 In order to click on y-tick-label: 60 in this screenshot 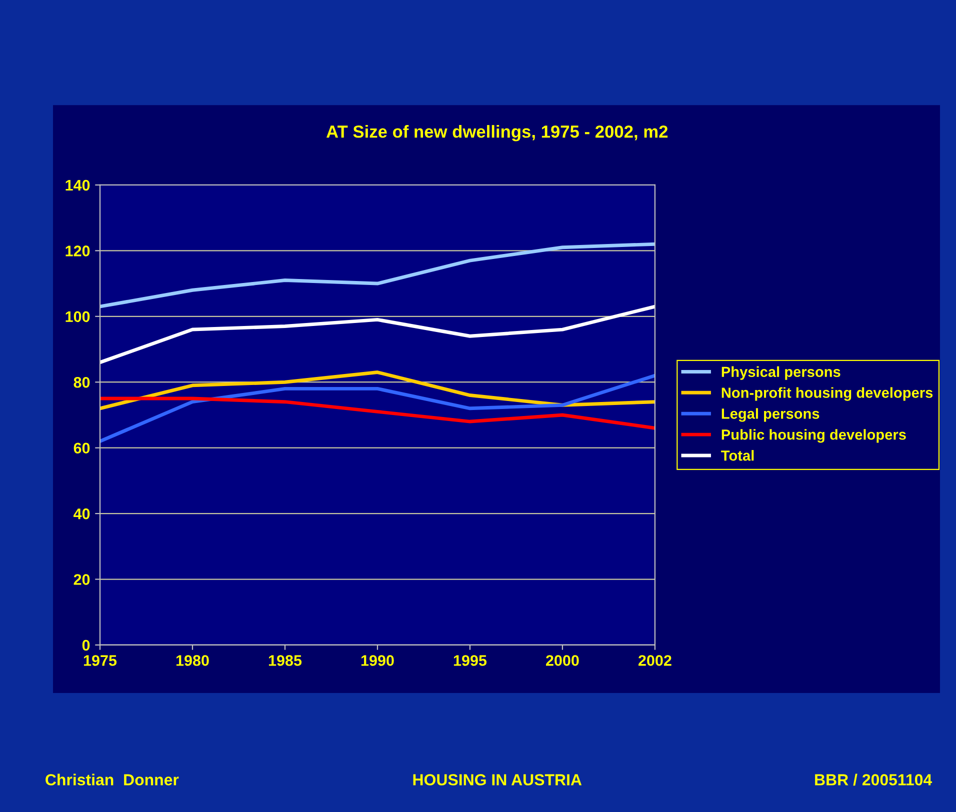, I will do `click(82, 448)`.